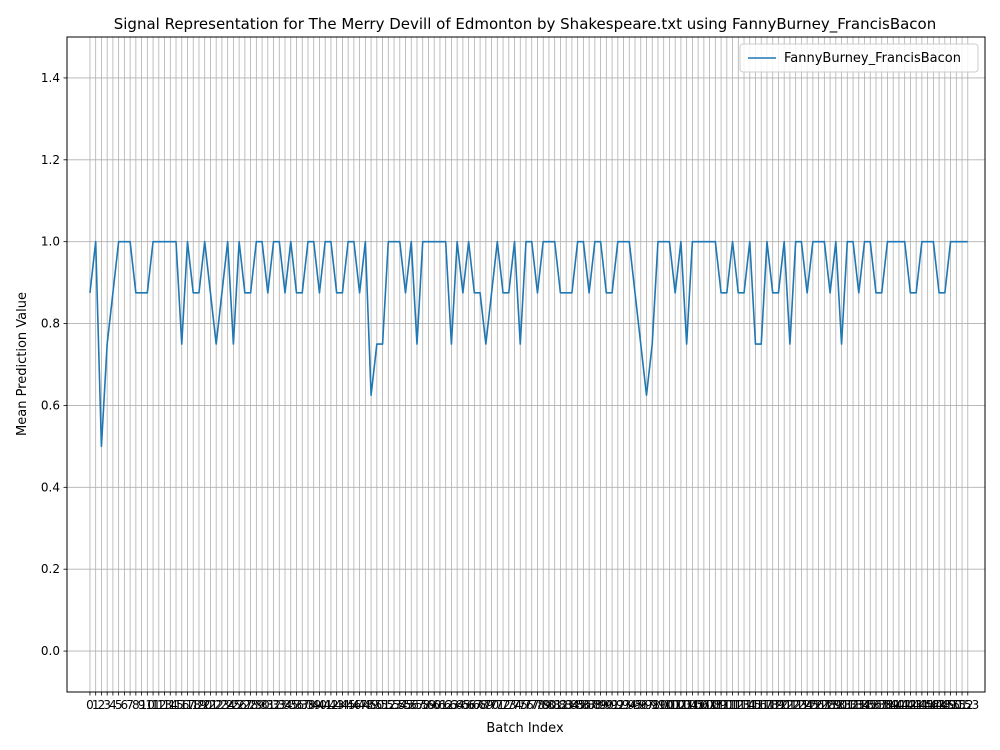 The width and height of the screenshot is (1000, 750). Describe the element at coordinates (416, 705) in the screenshot. I see `x-tick-label: 57` at that location.